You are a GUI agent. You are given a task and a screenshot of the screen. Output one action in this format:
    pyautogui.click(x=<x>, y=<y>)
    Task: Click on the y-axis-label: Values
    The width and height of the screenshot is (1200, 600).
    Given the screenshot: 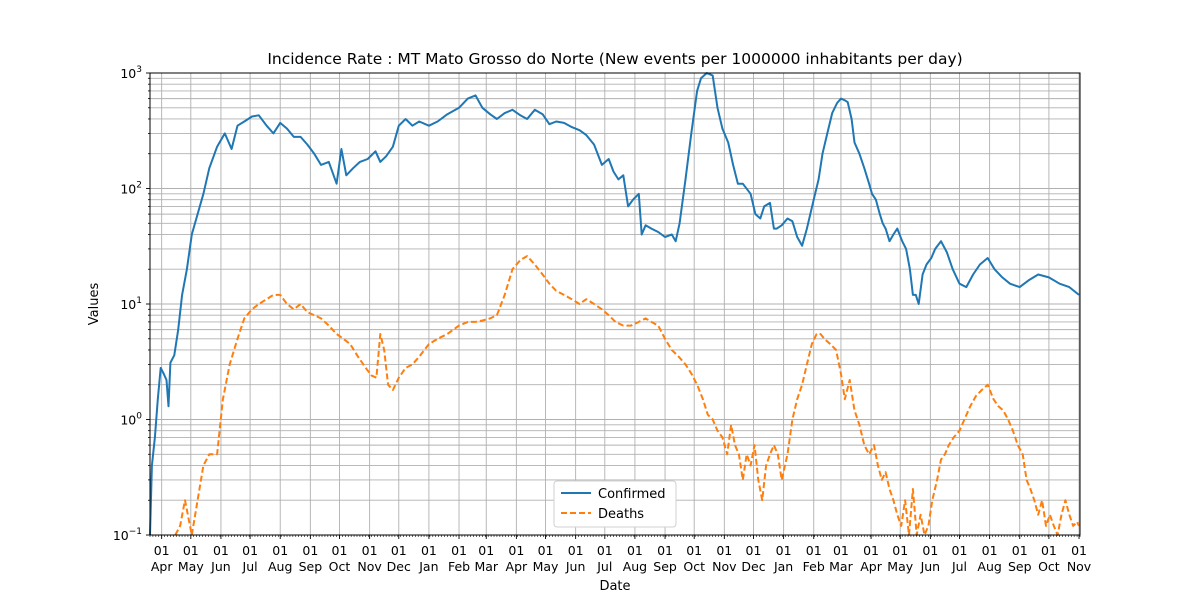 What is the action you would take?
    pyautogui.click(x=94, y=304)
    